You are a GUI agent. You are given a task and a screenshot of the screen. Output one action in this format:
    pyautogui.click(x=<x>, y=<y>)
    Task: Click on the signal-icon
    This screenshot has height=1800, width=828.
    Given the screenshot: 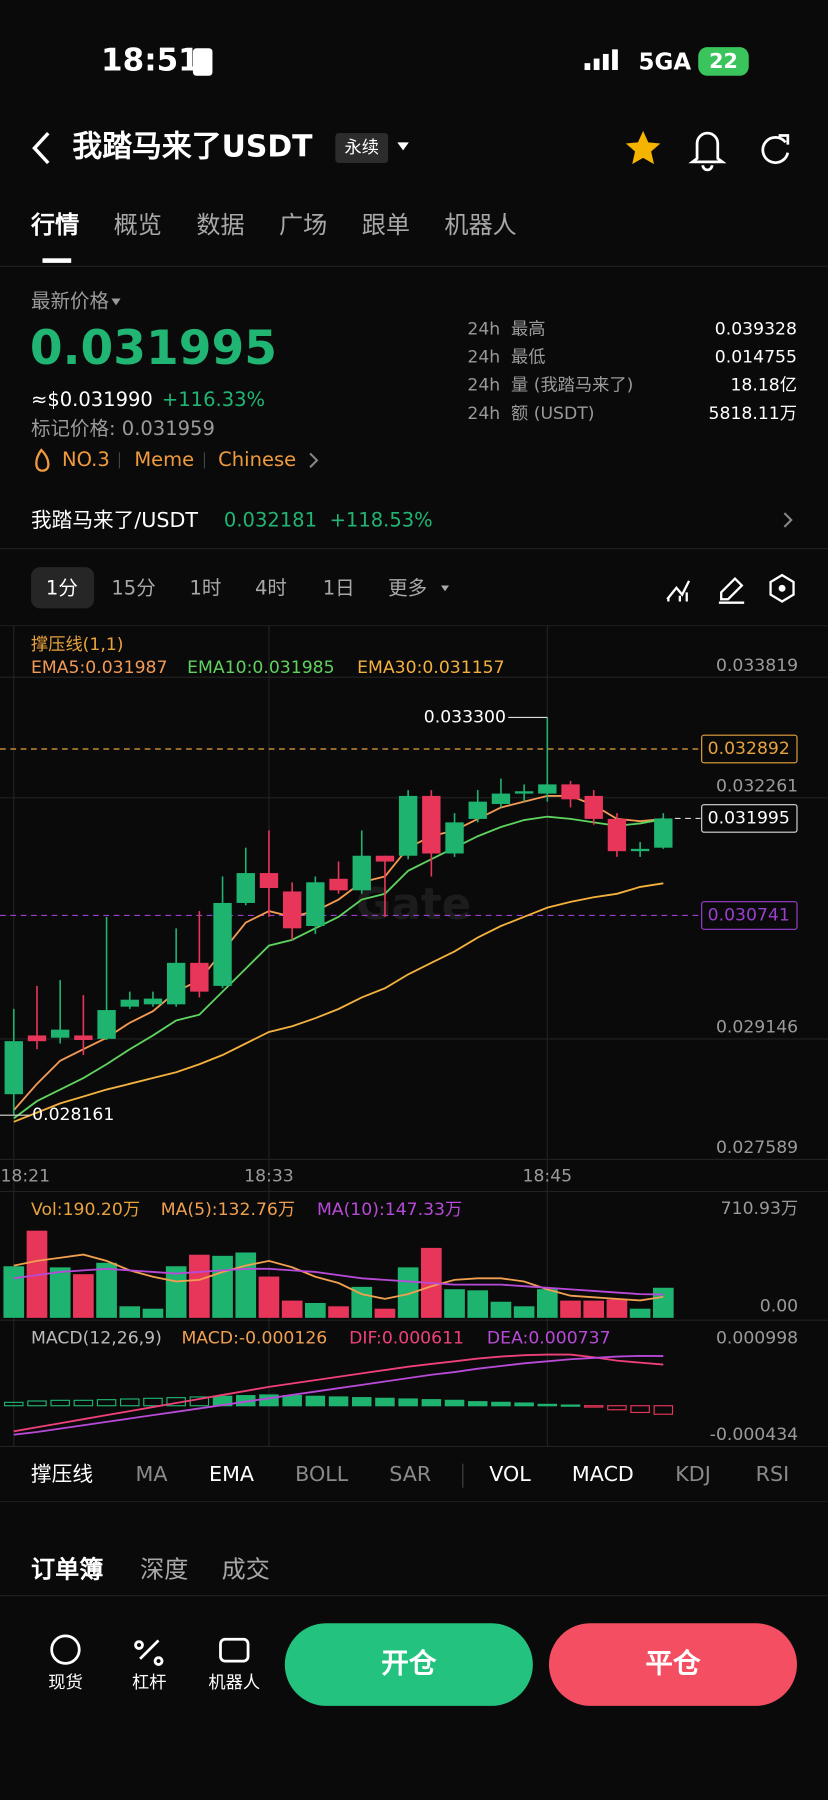 What is the action you would take?
    pyautogui.click(x=601, y=60)
    